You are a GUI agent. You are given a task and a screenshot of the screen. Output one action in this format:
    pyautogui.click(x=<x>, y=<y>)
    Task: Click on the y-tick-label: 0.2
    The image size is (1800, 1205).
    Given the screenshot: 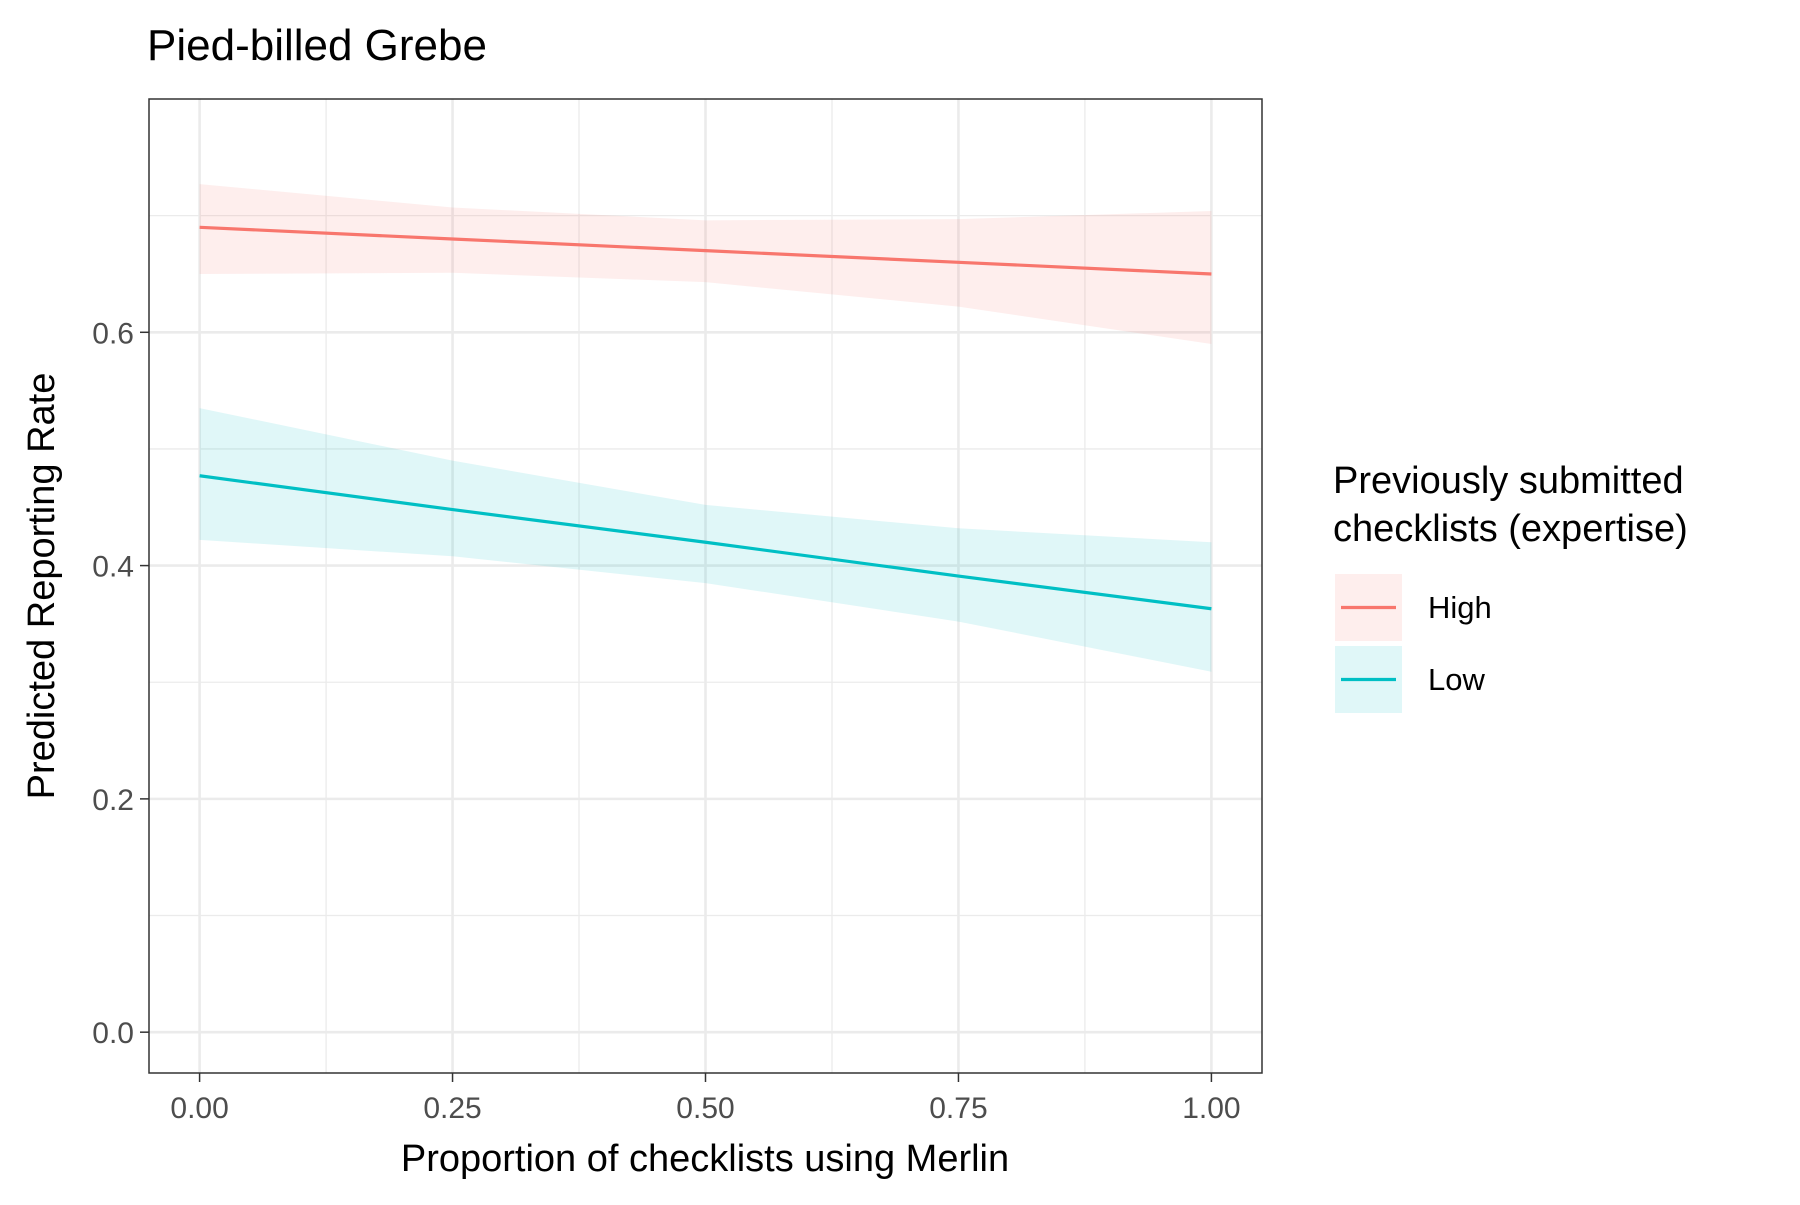 What is the action you would take?
    pyautogui.click(x=113, y=800)
    